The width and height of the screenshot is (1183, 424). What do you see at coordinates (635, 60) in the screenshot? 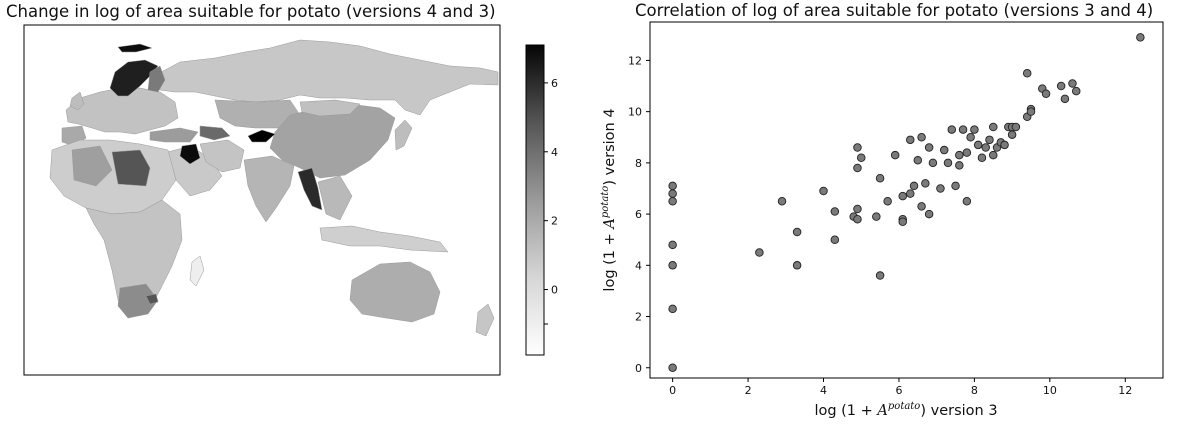
I see `y-tick-label: 12` at bounding box center [635, 60].